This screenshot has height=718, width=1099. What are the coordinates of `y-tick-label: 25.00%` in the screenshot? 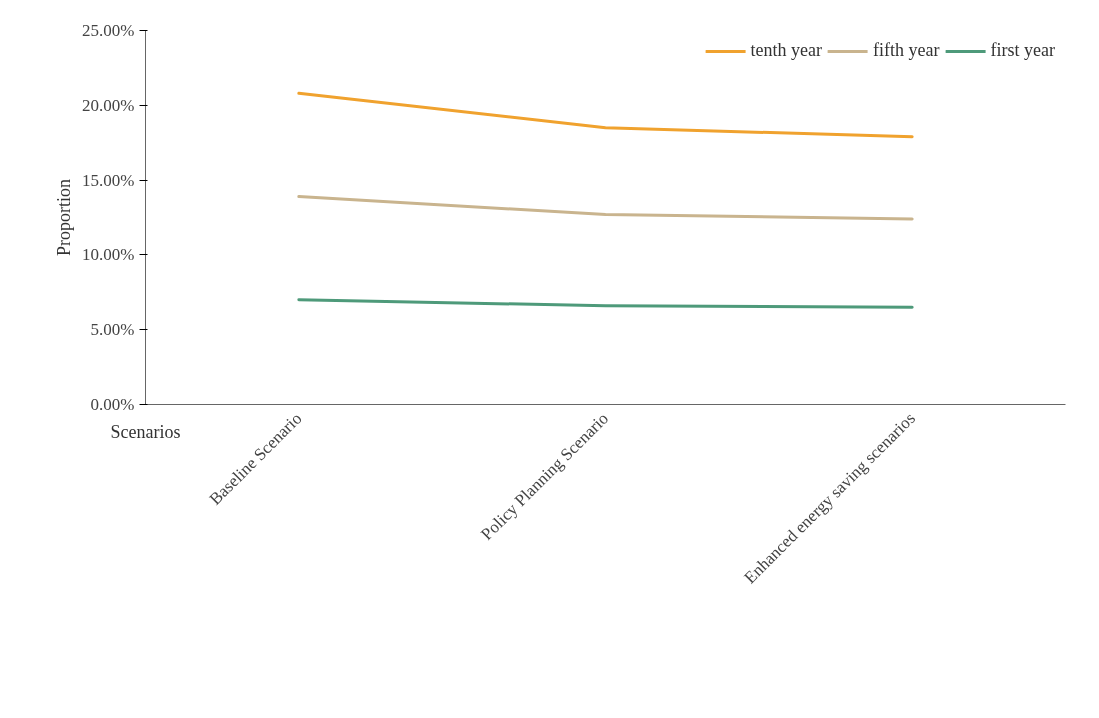 It's located at (108, 30).